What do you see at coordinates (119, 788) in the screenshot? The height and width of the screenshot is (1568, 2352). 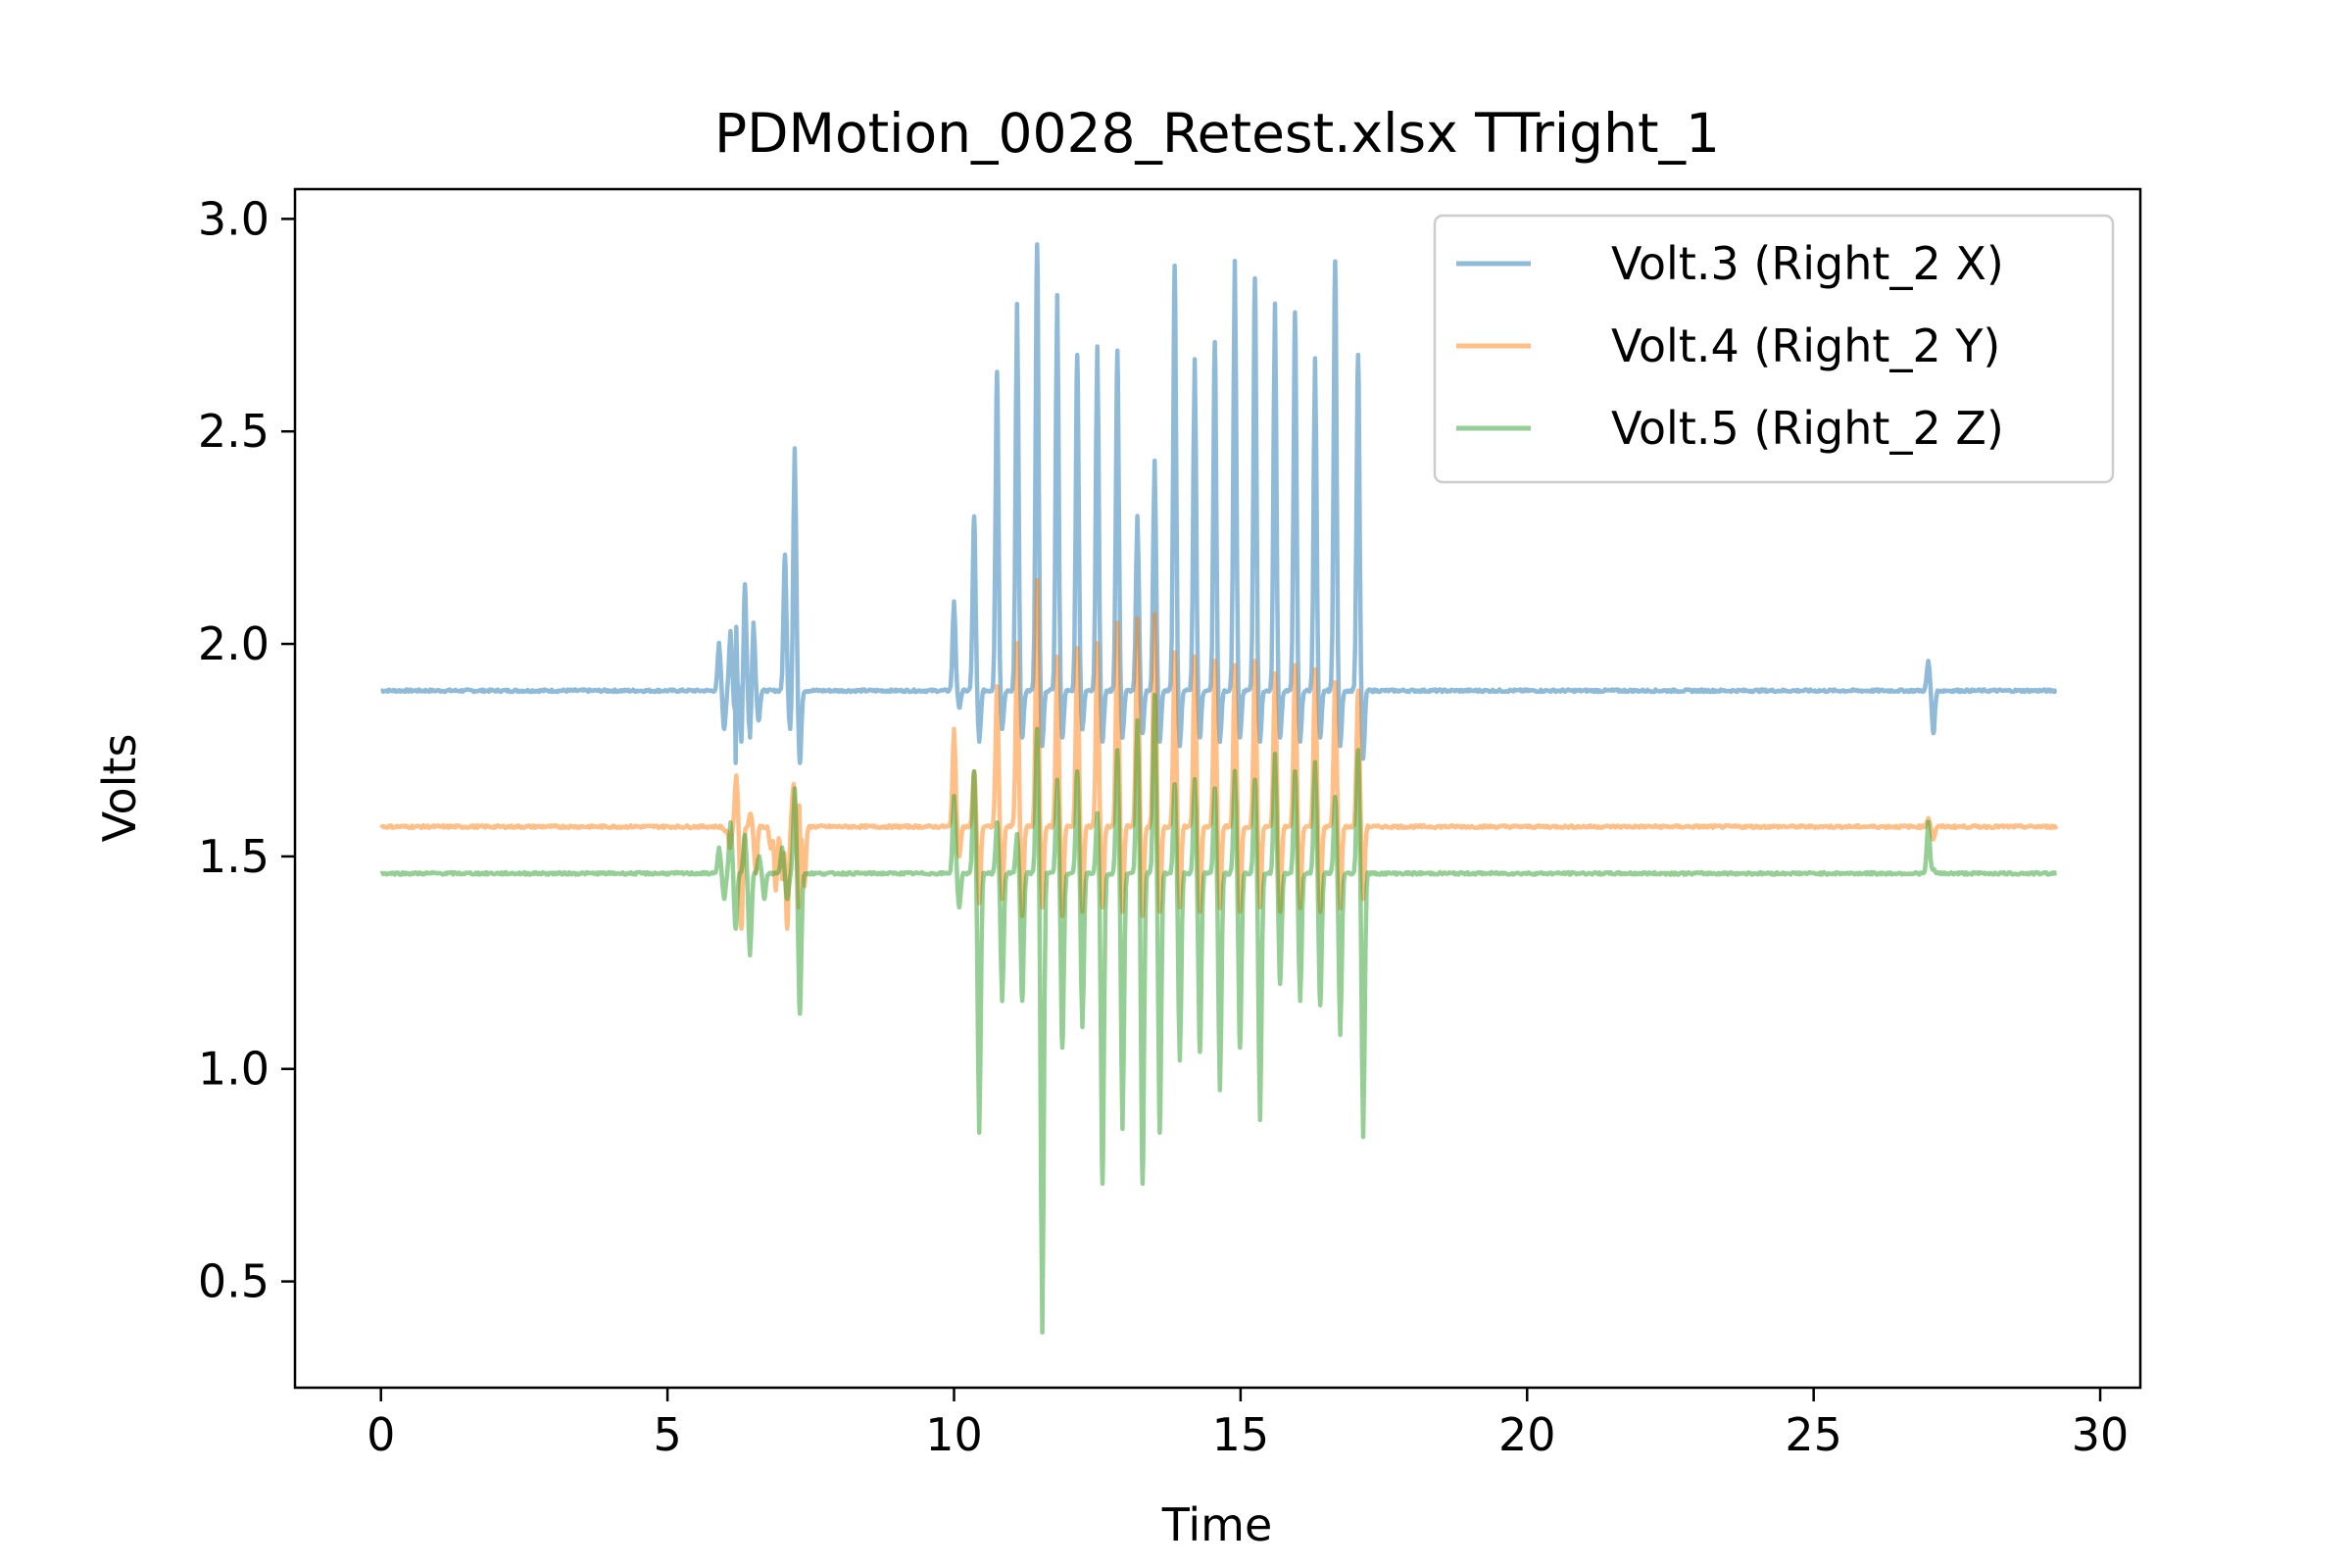 I see `y-axis-label: Volts` at bounding box center [119, 788].